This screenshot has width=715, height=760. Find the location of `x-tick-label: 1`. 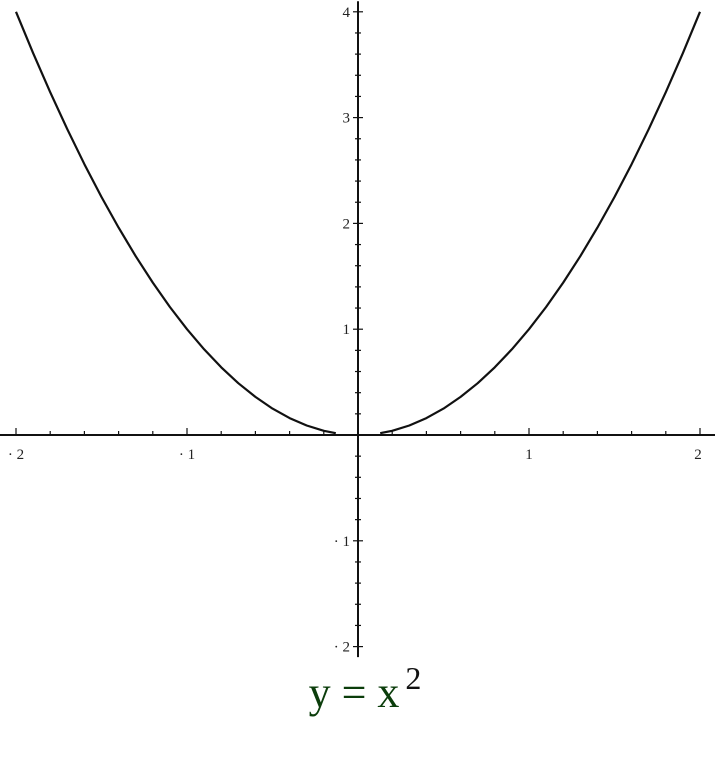

x-tick-label: 1 is located at coordinates (529, 455).